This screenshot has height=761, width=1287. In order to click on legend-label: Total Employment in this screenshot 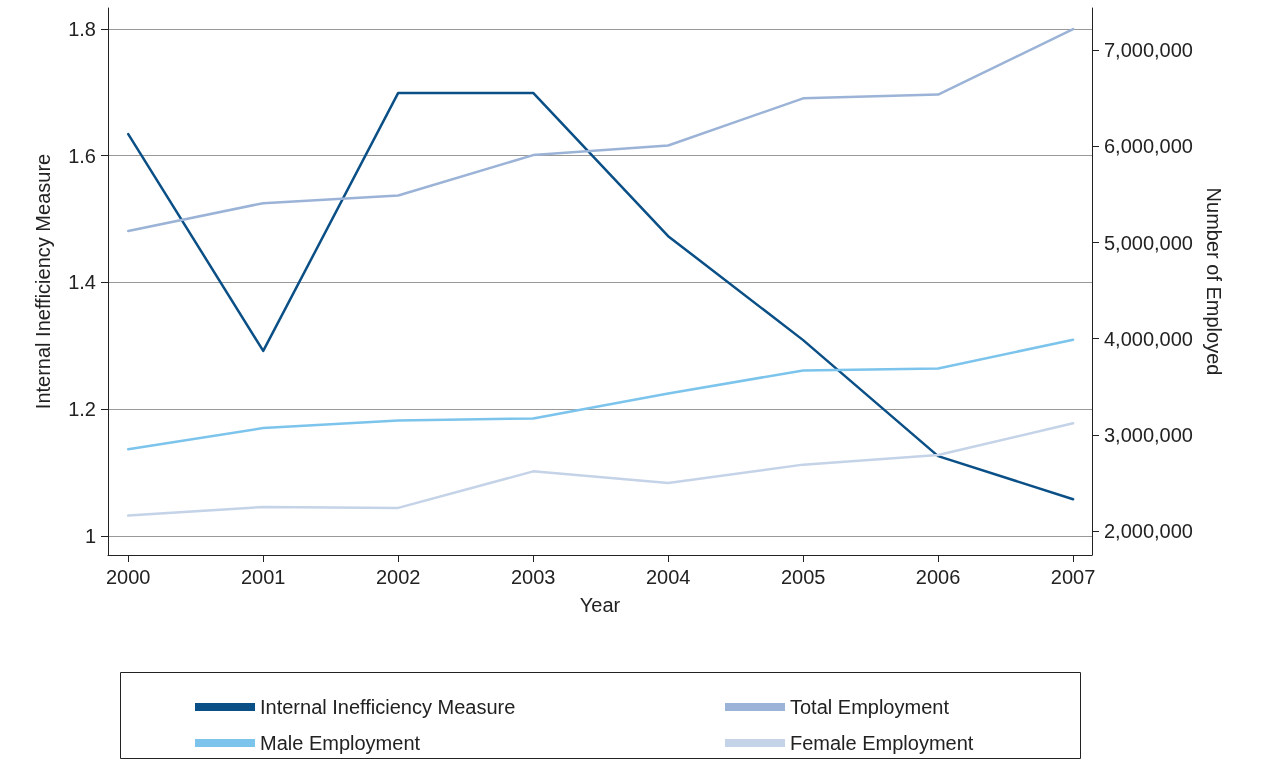, I will do `click(870, 707)`.